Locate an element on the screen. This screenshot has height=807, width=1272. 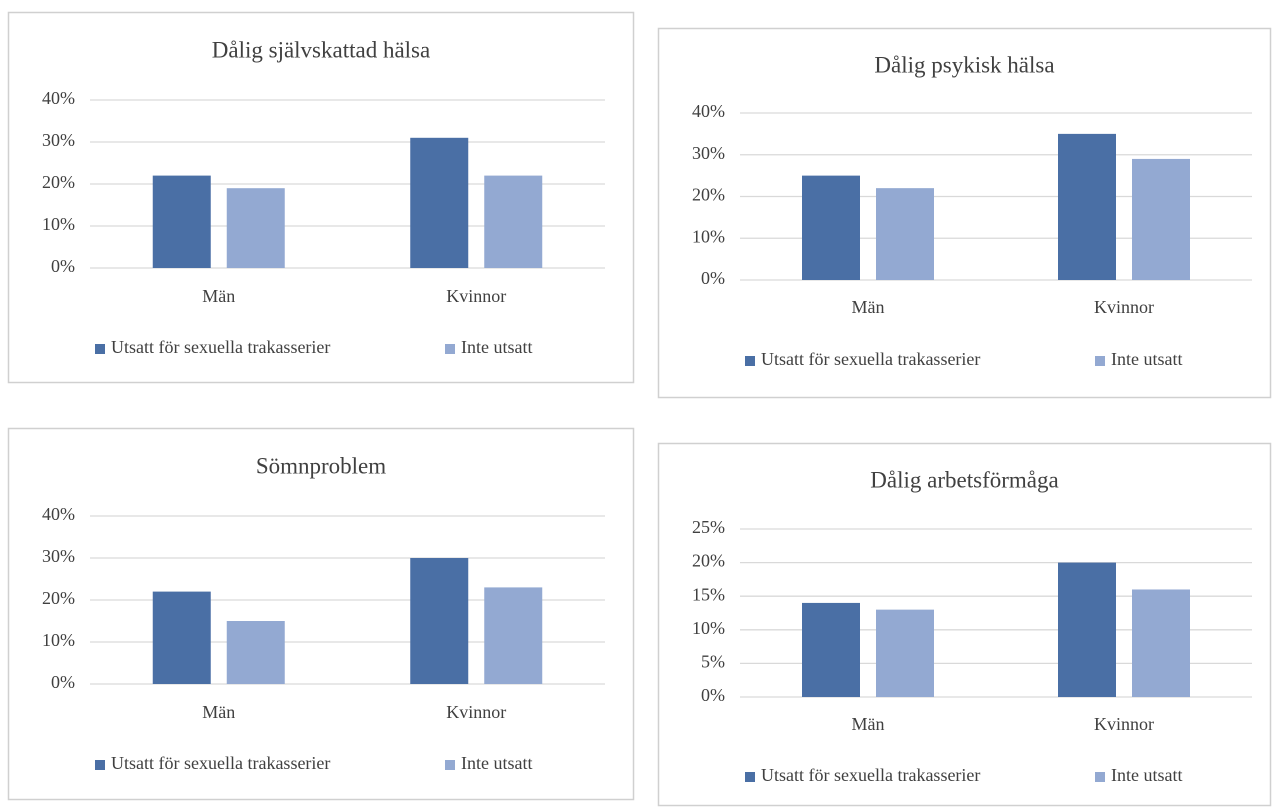
chart-title: Sömnproblem is located at coordinates (321, 465).